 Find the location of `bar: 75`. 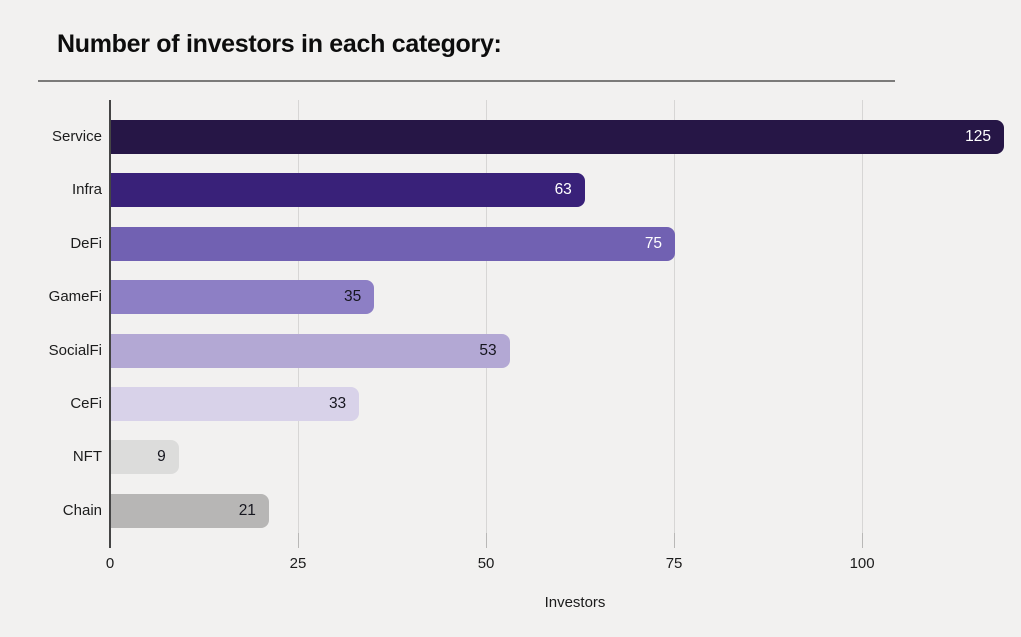

bar: 75 is located at coordinates (393, 243).